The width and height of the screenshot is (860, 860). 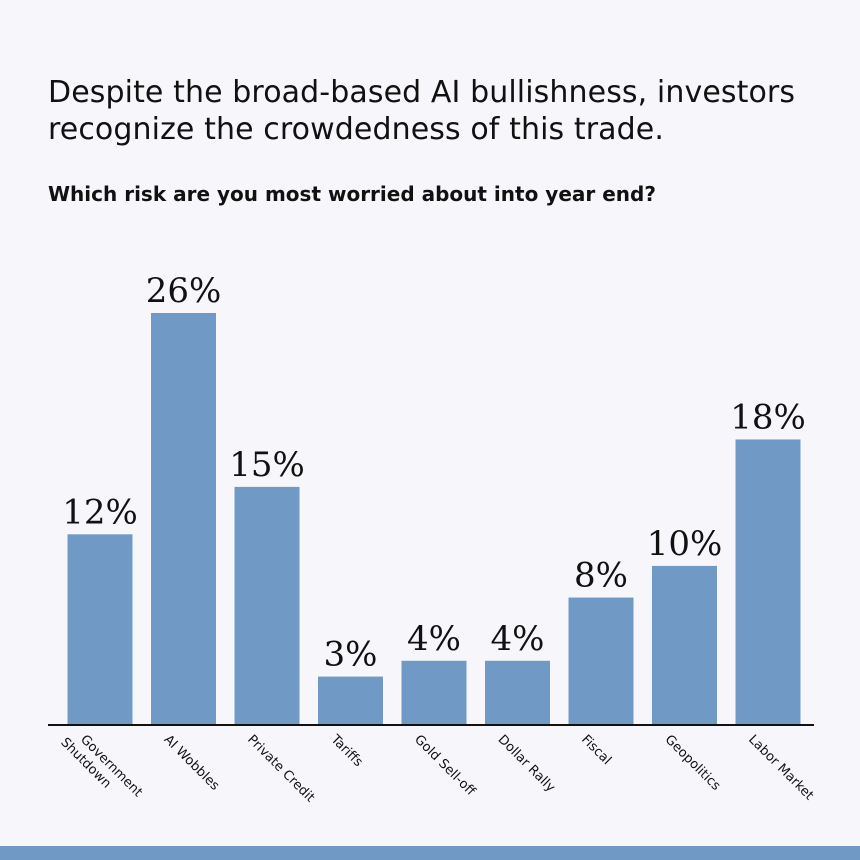 I want to click on bar-government-shutdown, so click(x=100, y=629).